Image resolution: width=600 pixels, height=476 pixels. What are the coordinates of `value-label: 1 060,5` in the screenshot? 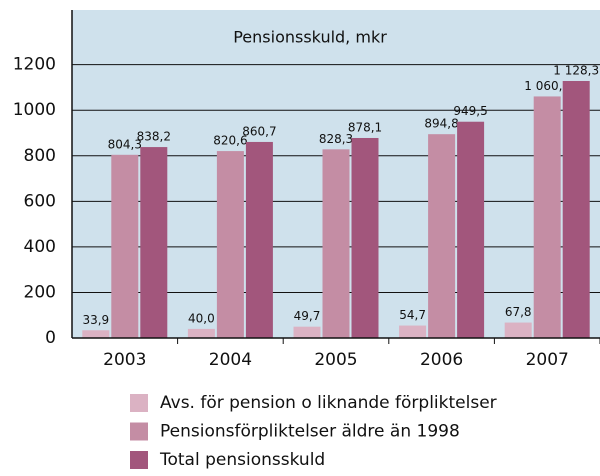 It's located at (547, 86).